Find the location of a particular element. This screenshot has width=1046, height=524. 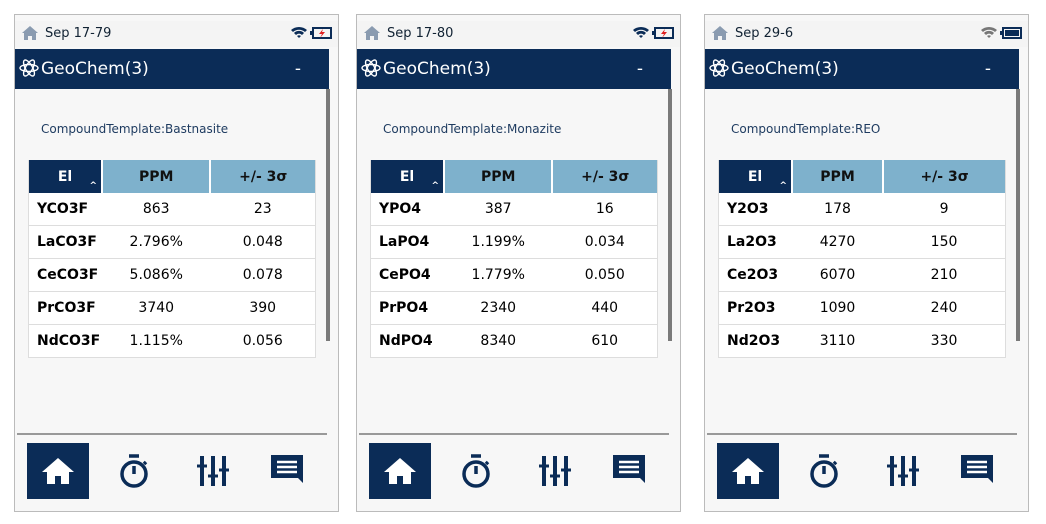

table-row: YCO3F 863 23 is located at coordinates (172, 209).